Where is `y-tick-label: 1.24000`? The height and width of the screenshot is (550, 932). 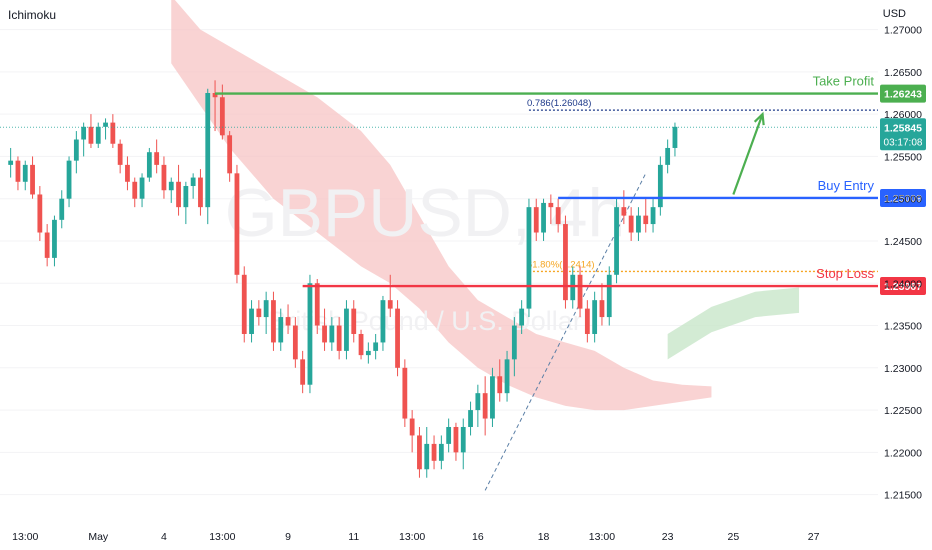 y-tick-label: 1.24000 is located at coordinates (903, 284).